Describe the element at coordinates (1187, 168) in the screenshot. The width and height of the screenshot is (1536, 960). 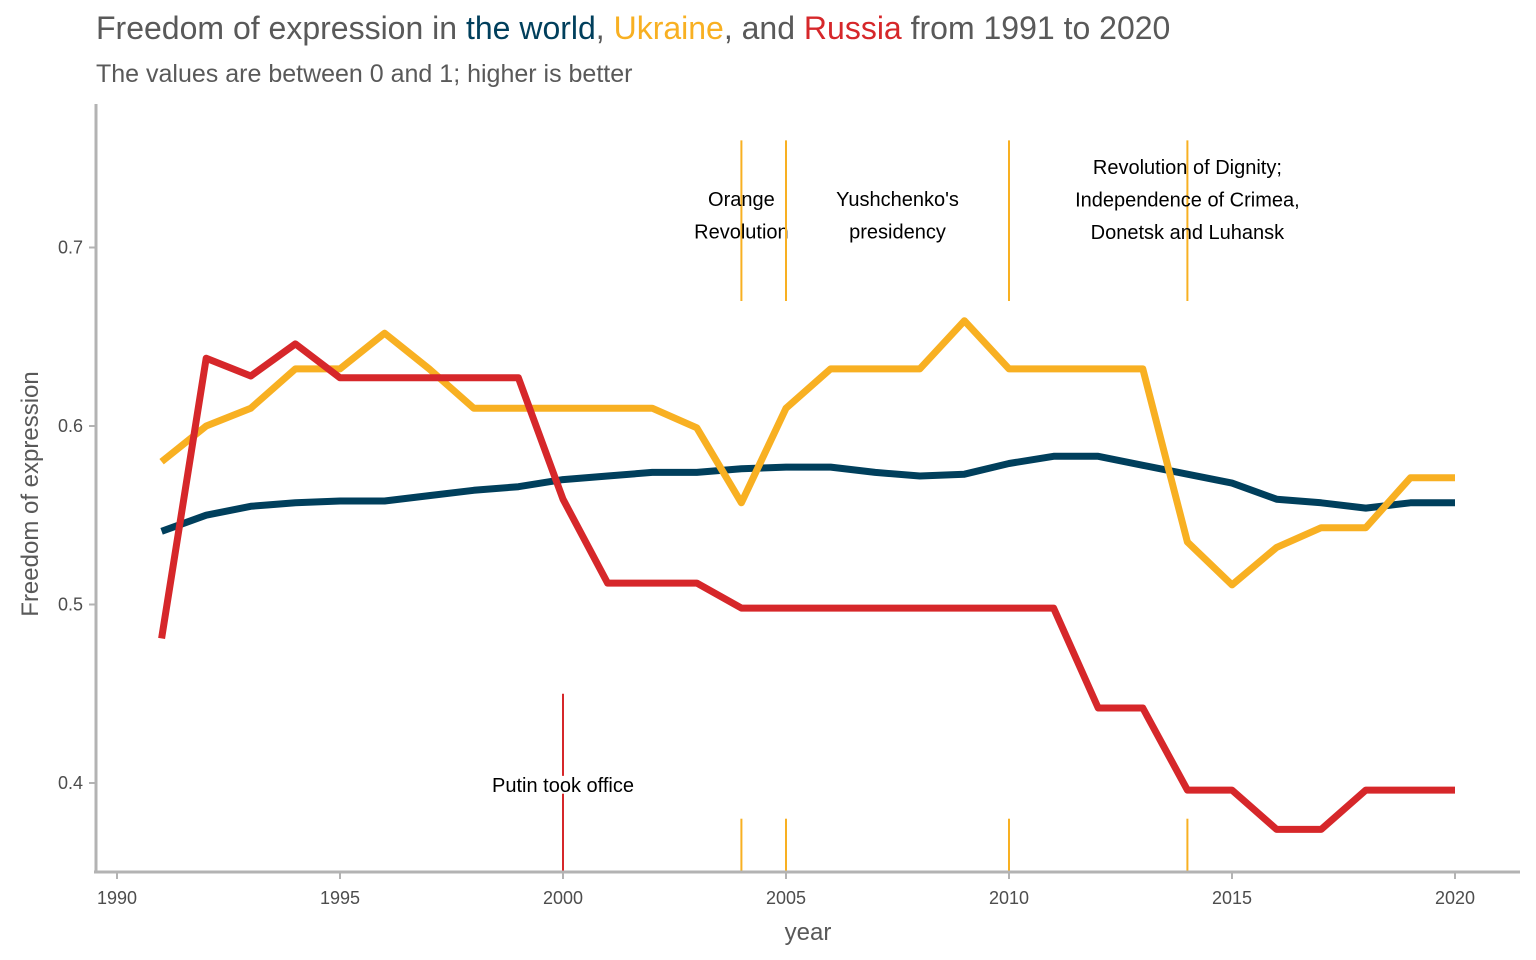
I see `event-label: Revolution of Dignity;` at that location.